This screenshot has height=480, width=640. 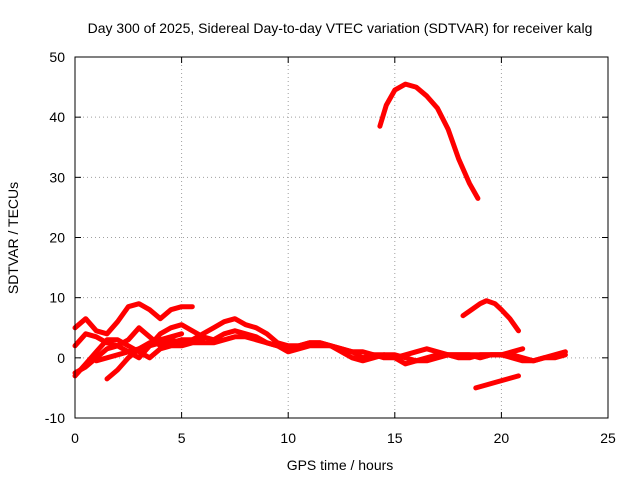 I want to click on y-tick-label: 0, so click(x=61, y=358).